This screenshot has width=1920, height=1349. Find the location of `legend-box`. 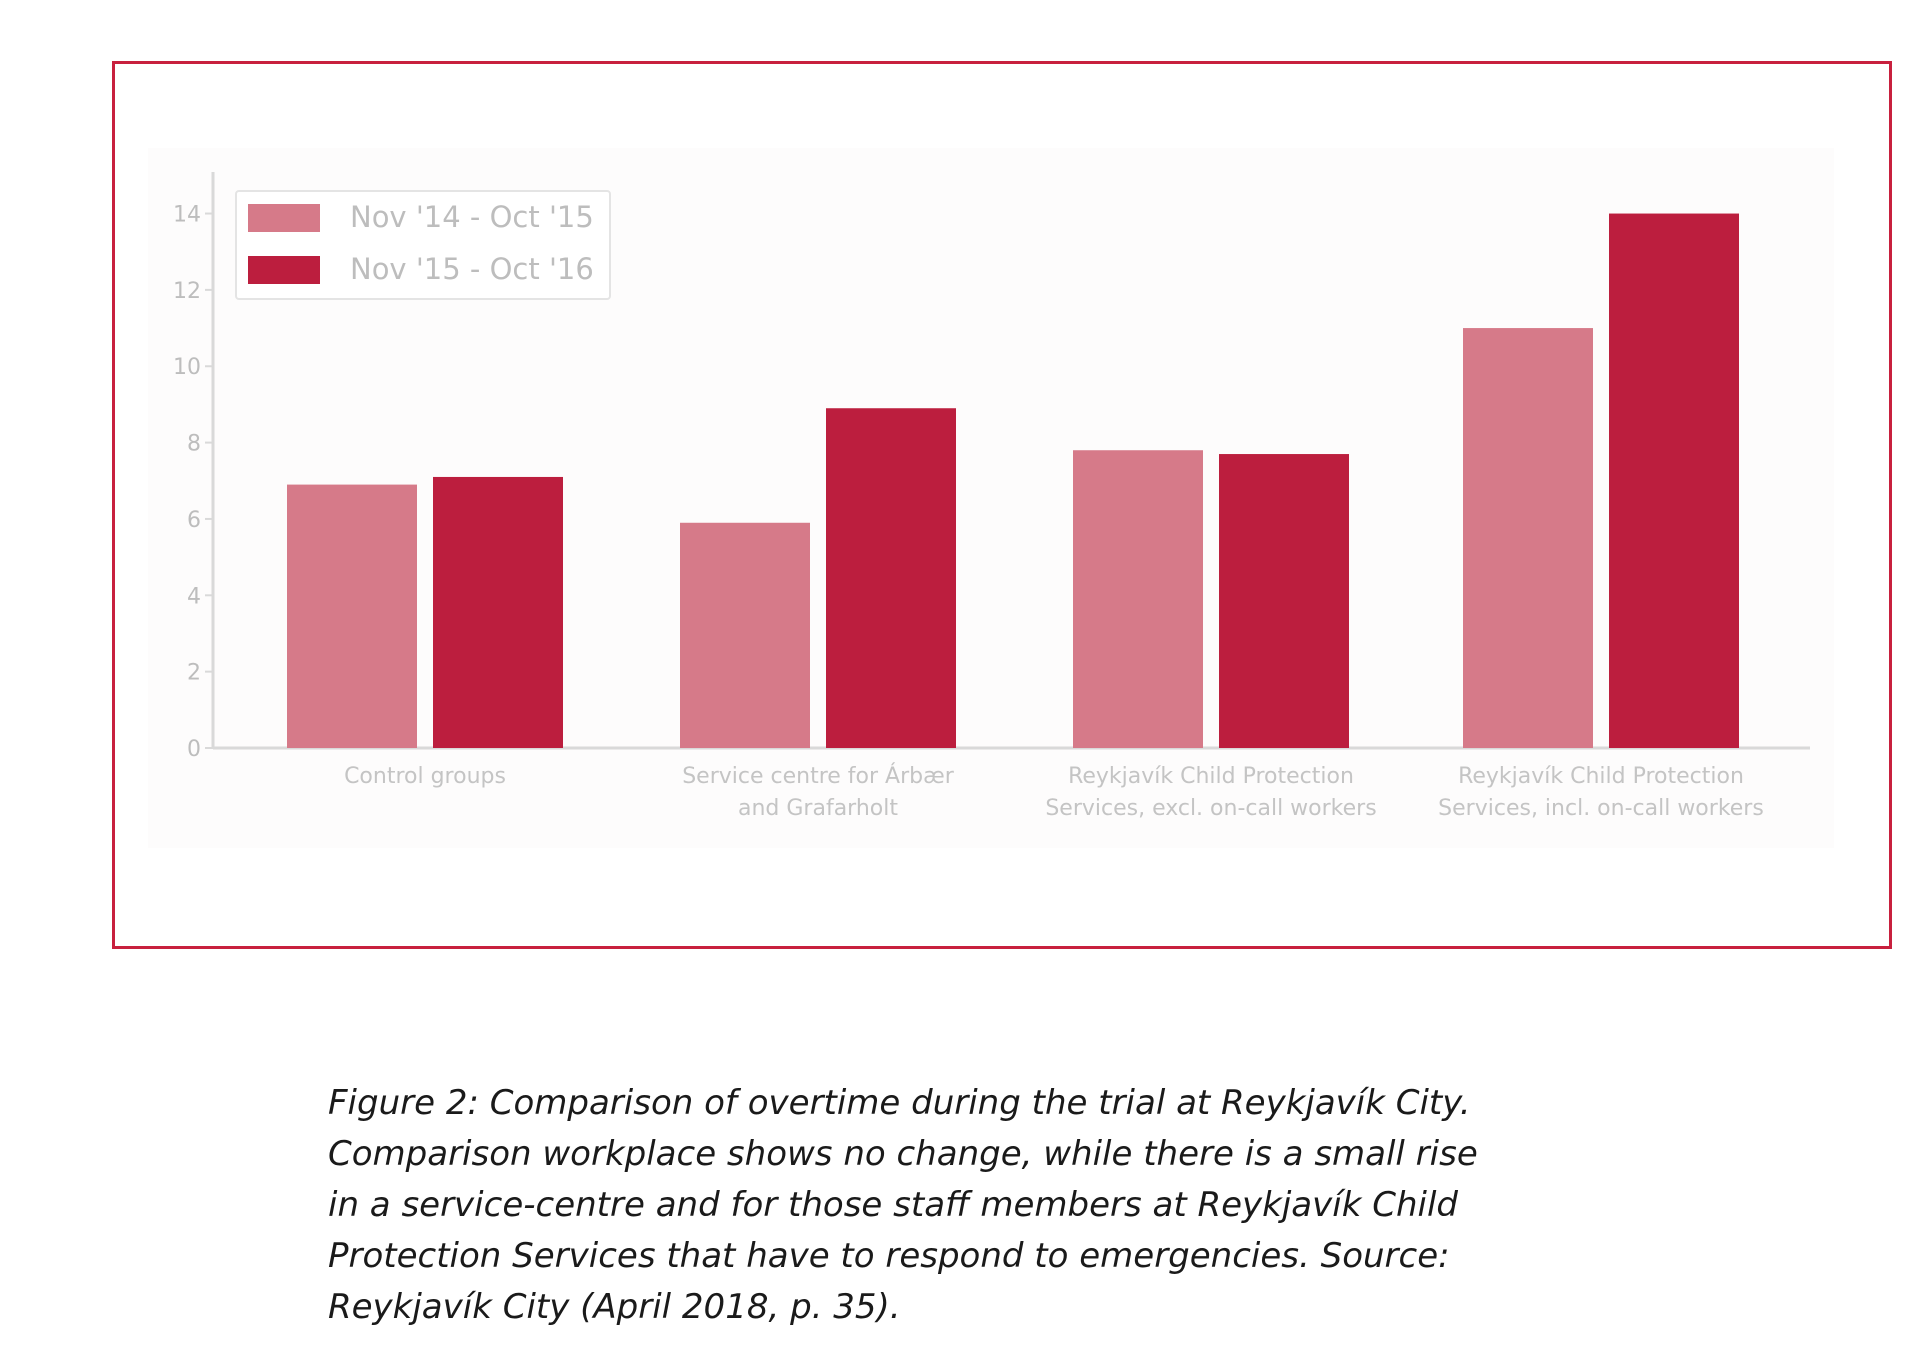

legend-box is located at coordinates (423, 245).